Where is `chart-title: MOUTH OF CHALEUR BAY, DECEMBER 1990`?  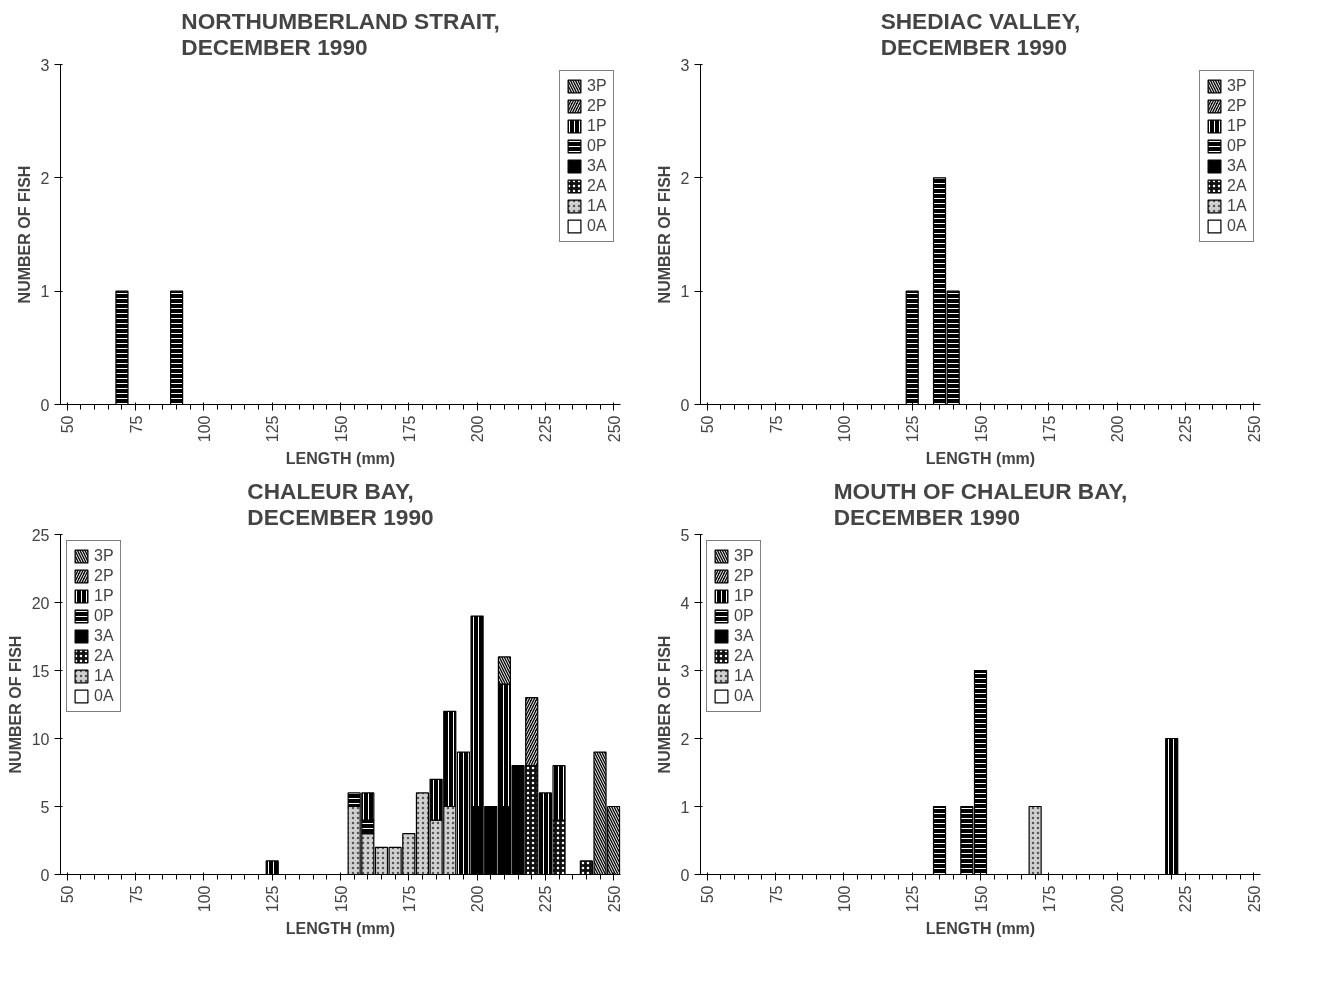 chart-title: MOUTH OF CHALEUR BAY, DECEMBER 1990 is located at coordinates (980, 503).